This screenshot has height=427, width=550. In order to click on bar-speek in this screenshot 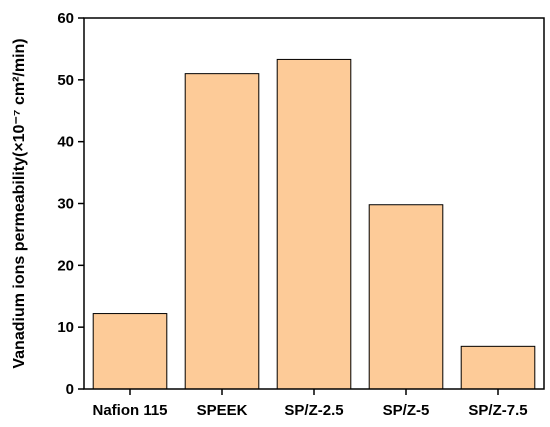, I will do `click(222, 231)`.